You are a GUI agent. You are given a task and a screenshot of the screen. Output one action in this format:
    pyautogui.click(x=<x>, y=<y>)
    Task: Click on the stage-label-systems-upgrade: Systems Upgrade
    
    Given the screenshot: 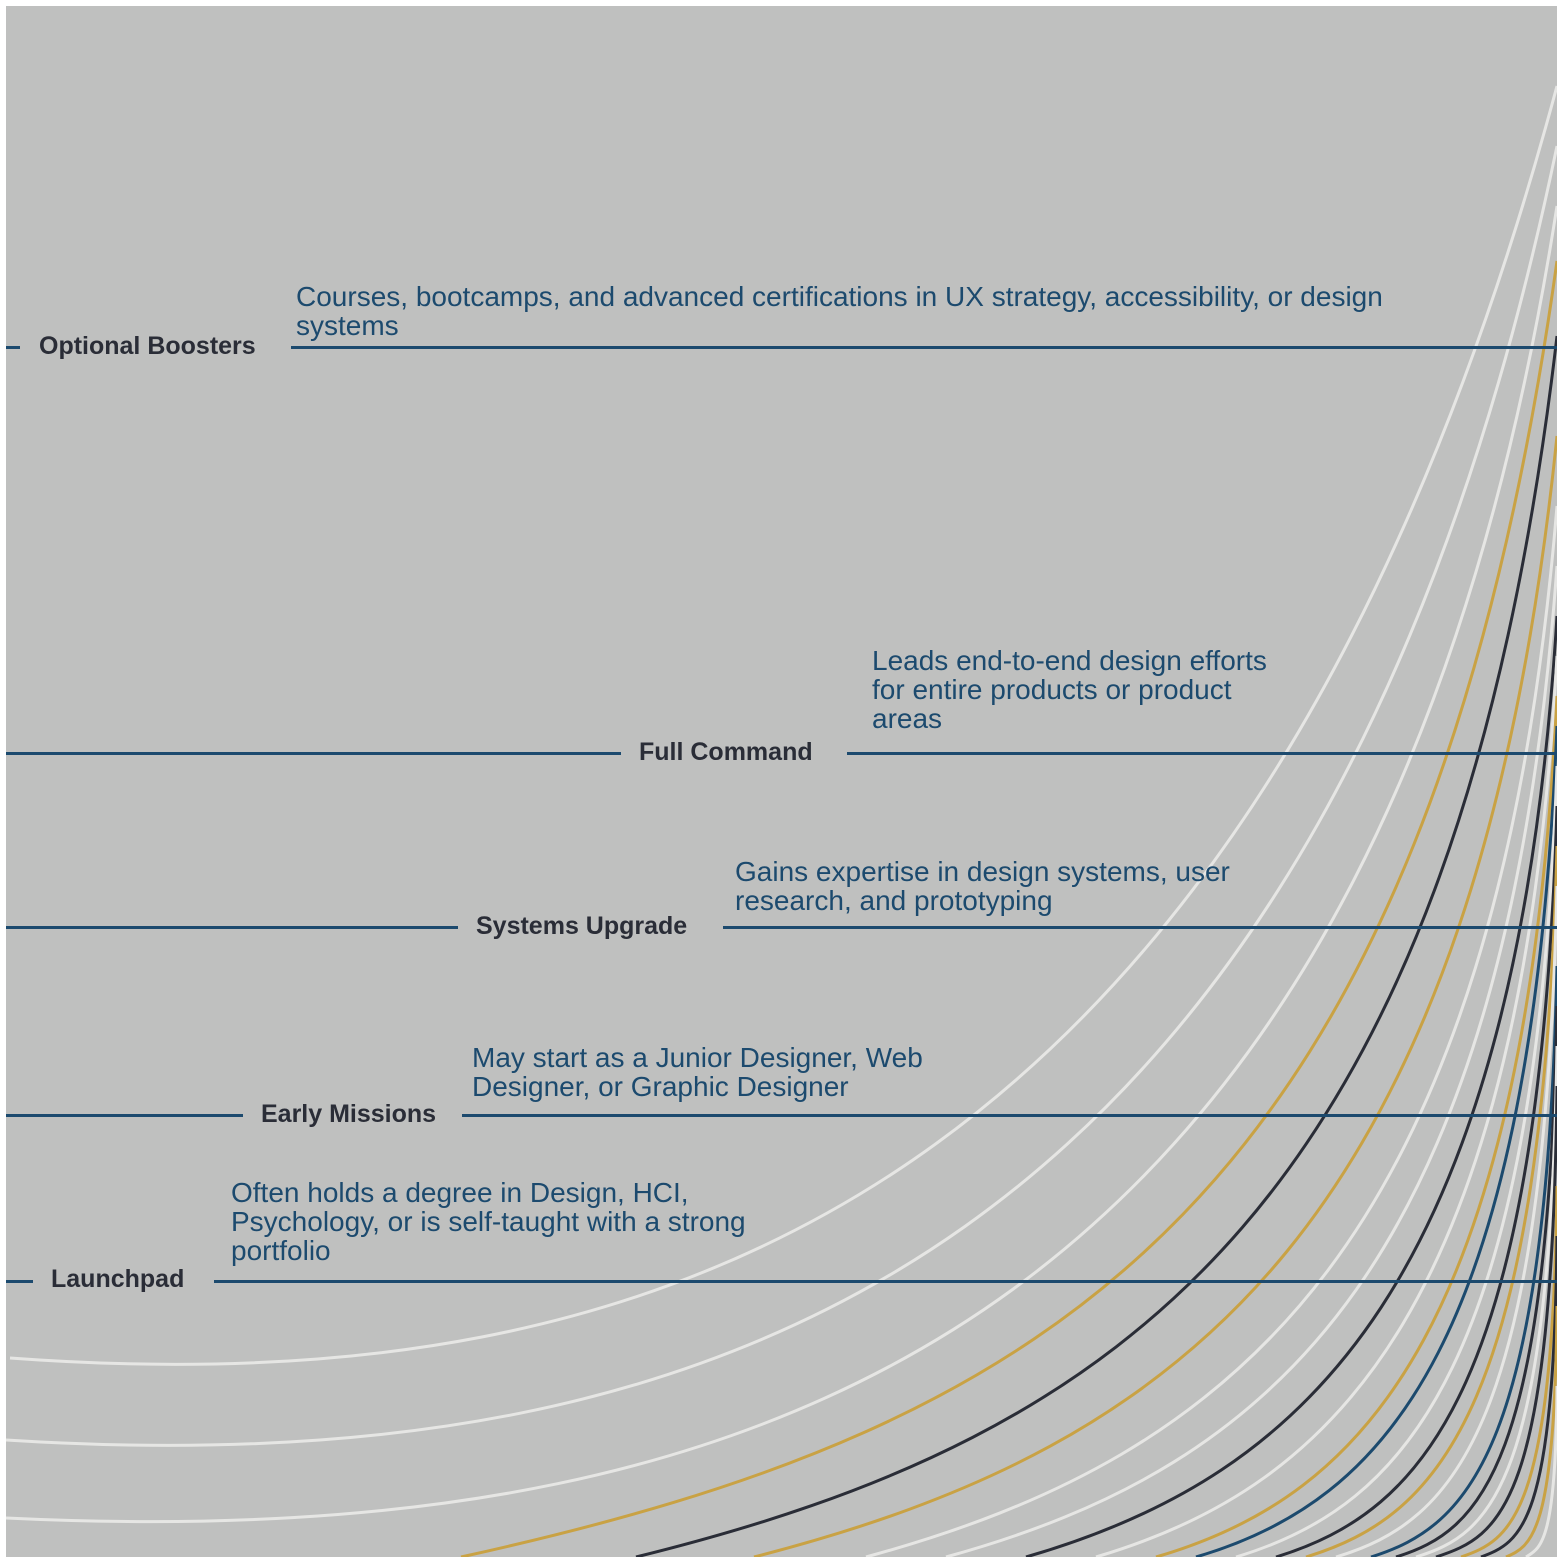 What is the action you would take?
    pyautogui.click(x=582, y=926)
    